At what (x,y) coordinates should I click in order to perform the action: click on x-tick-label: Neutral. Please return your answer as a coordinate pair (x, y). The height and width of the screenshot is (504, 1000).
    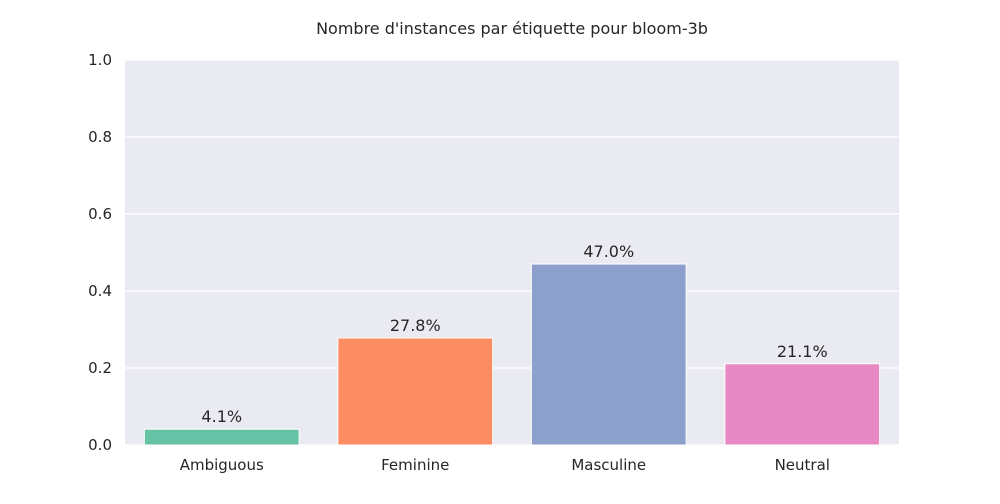
    Looking at the image, I should click on (802, 465).